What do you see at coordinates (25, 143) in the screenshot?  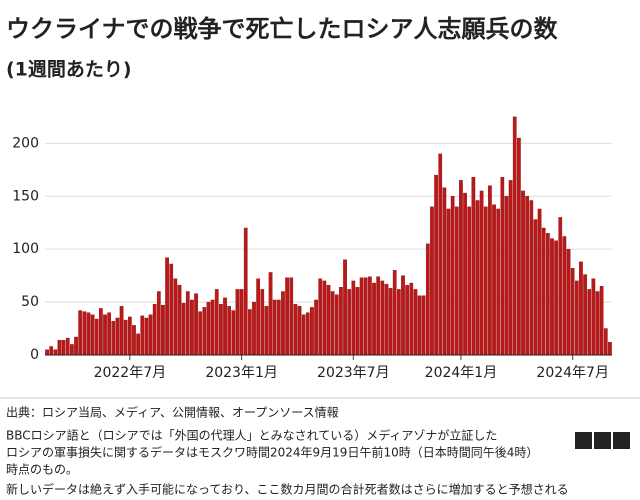 I see `y-tick-label: 200` at bounding box center [25, 143].